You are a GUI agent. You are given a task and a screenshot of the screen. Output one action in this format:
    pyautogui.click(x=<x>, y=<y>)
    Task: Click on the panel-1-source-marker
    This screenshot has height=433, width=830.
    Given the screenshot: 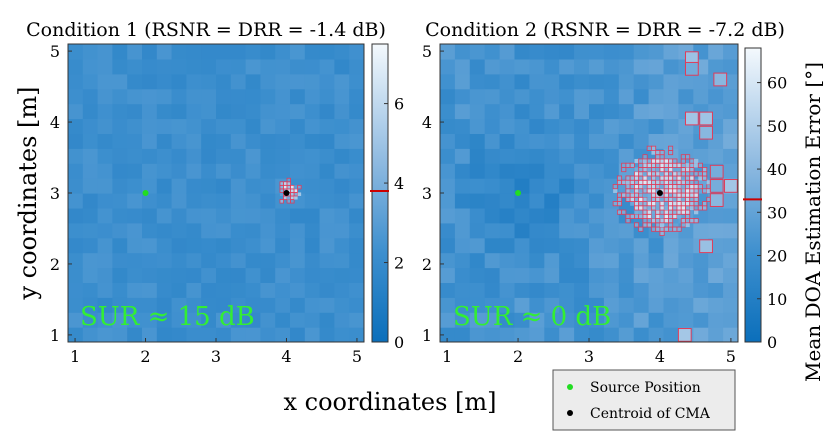 What is the action you would take?
    pyautogui.click(x=145, y=193)
    